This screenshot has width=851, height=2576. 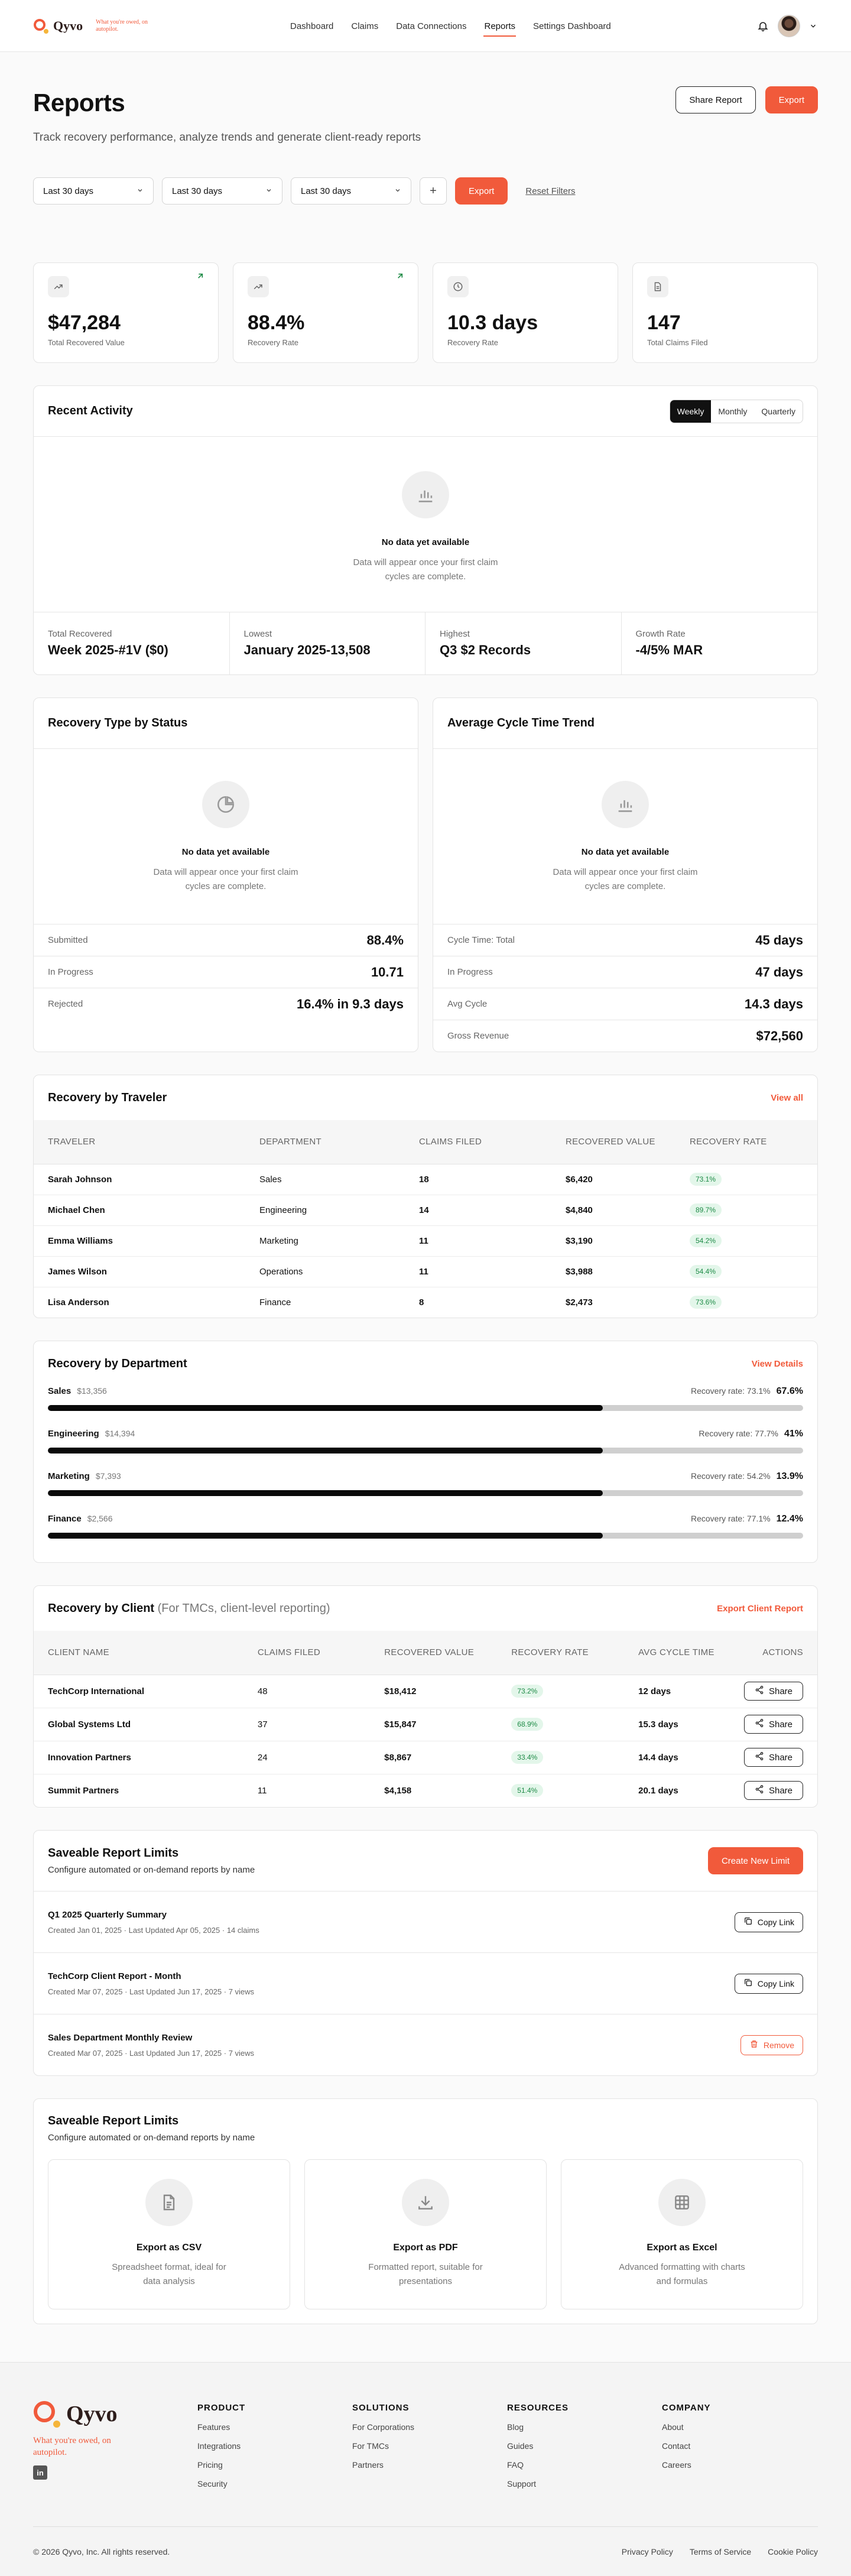 I want to click on table-row: Emma Williams Marketing 11 $3,190 54.2%, so click(x=425, y=1241).